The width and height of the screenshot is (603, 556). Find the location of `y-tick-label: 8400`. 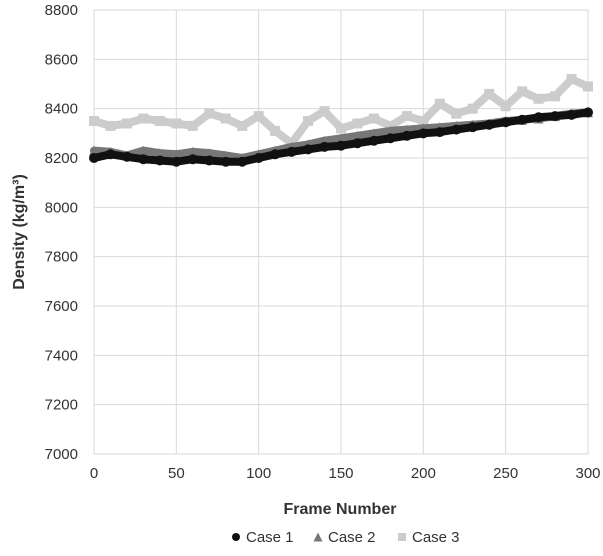

y-tick-label: 8400 is located at coordinates (61, 109).